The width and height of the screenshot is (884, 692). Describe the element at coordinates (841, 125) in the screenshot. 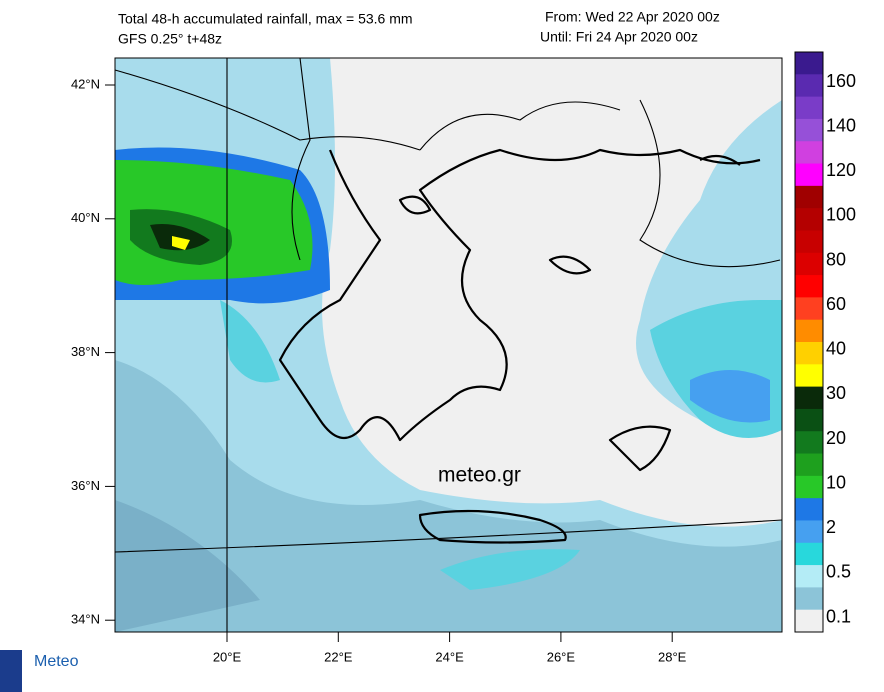

I see `colorbar-label: 140` at that location.